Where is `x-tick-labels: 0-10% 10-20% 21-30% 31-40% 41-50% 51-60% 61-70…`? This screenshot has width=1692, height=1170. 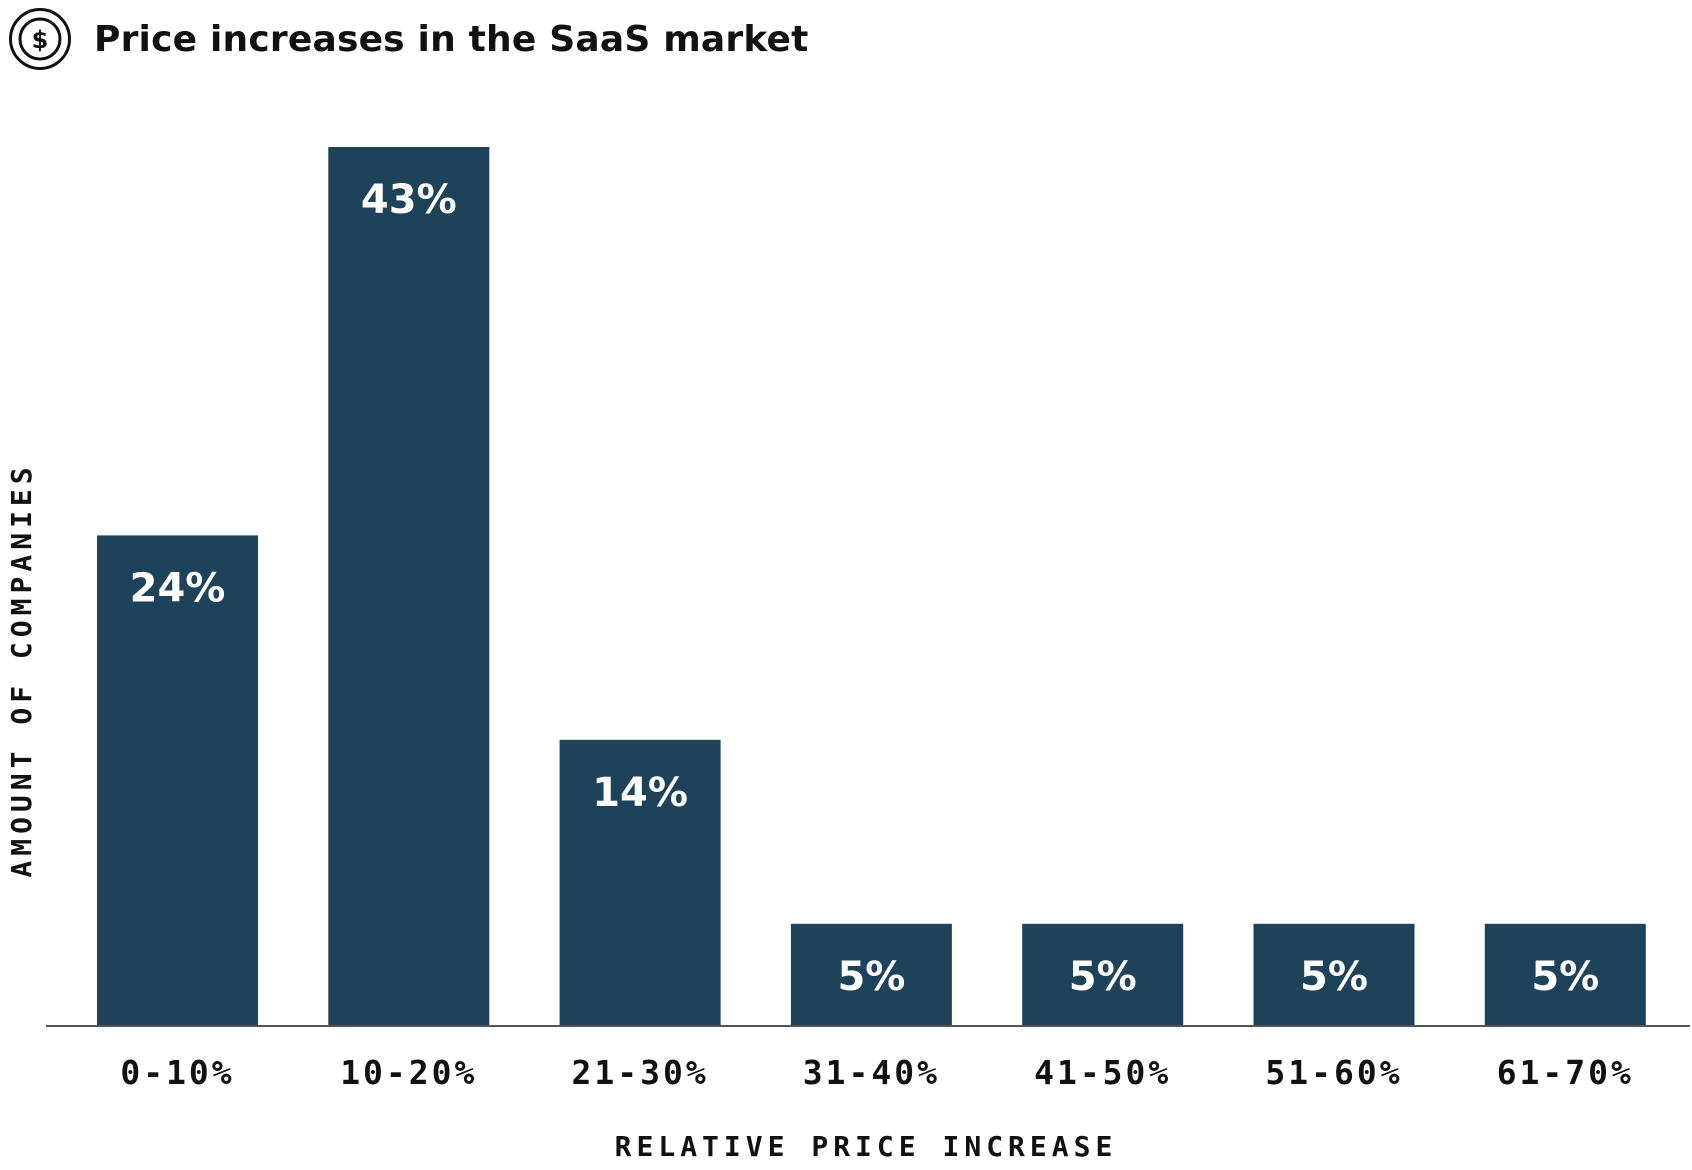 x-tick-labels: 0-10% 10-20% 21-30% 31-40% 41-50% 51-60% 61-70… is located at coordinates (877, 1072).